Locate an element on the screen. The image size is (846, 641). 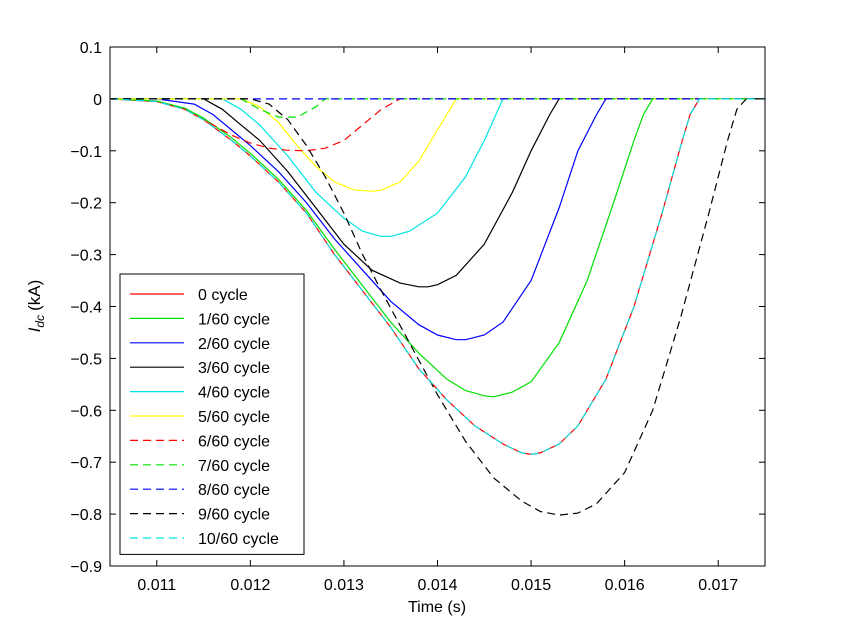
legend-label-1: 1/60 cycle is located at coordinates (234, 319).